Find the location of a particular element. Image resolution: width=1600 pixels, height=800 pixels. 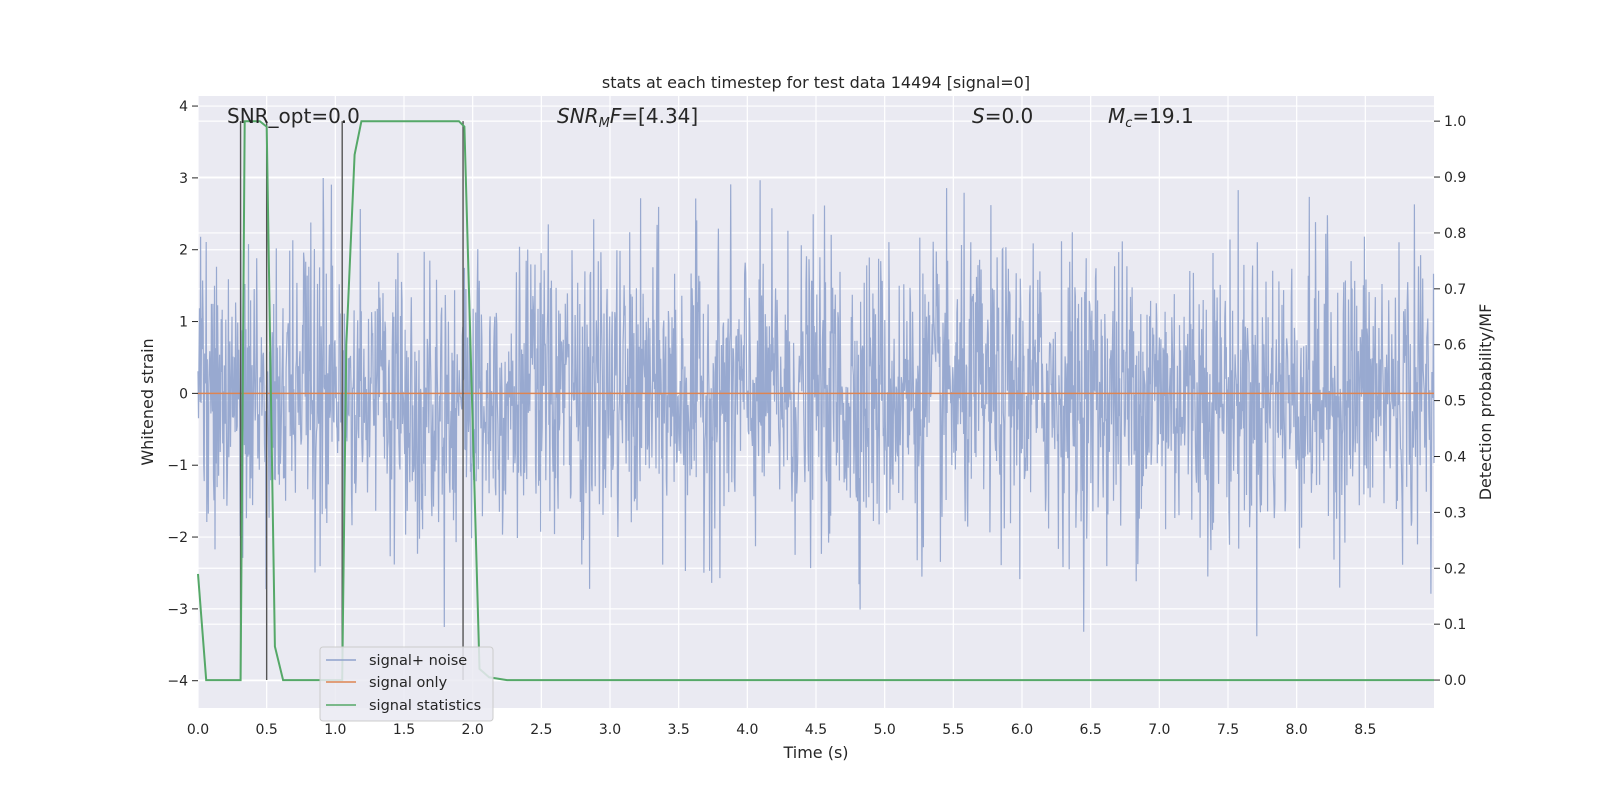

x-tick-label: 2.5 is located at coordinates (541, 730).